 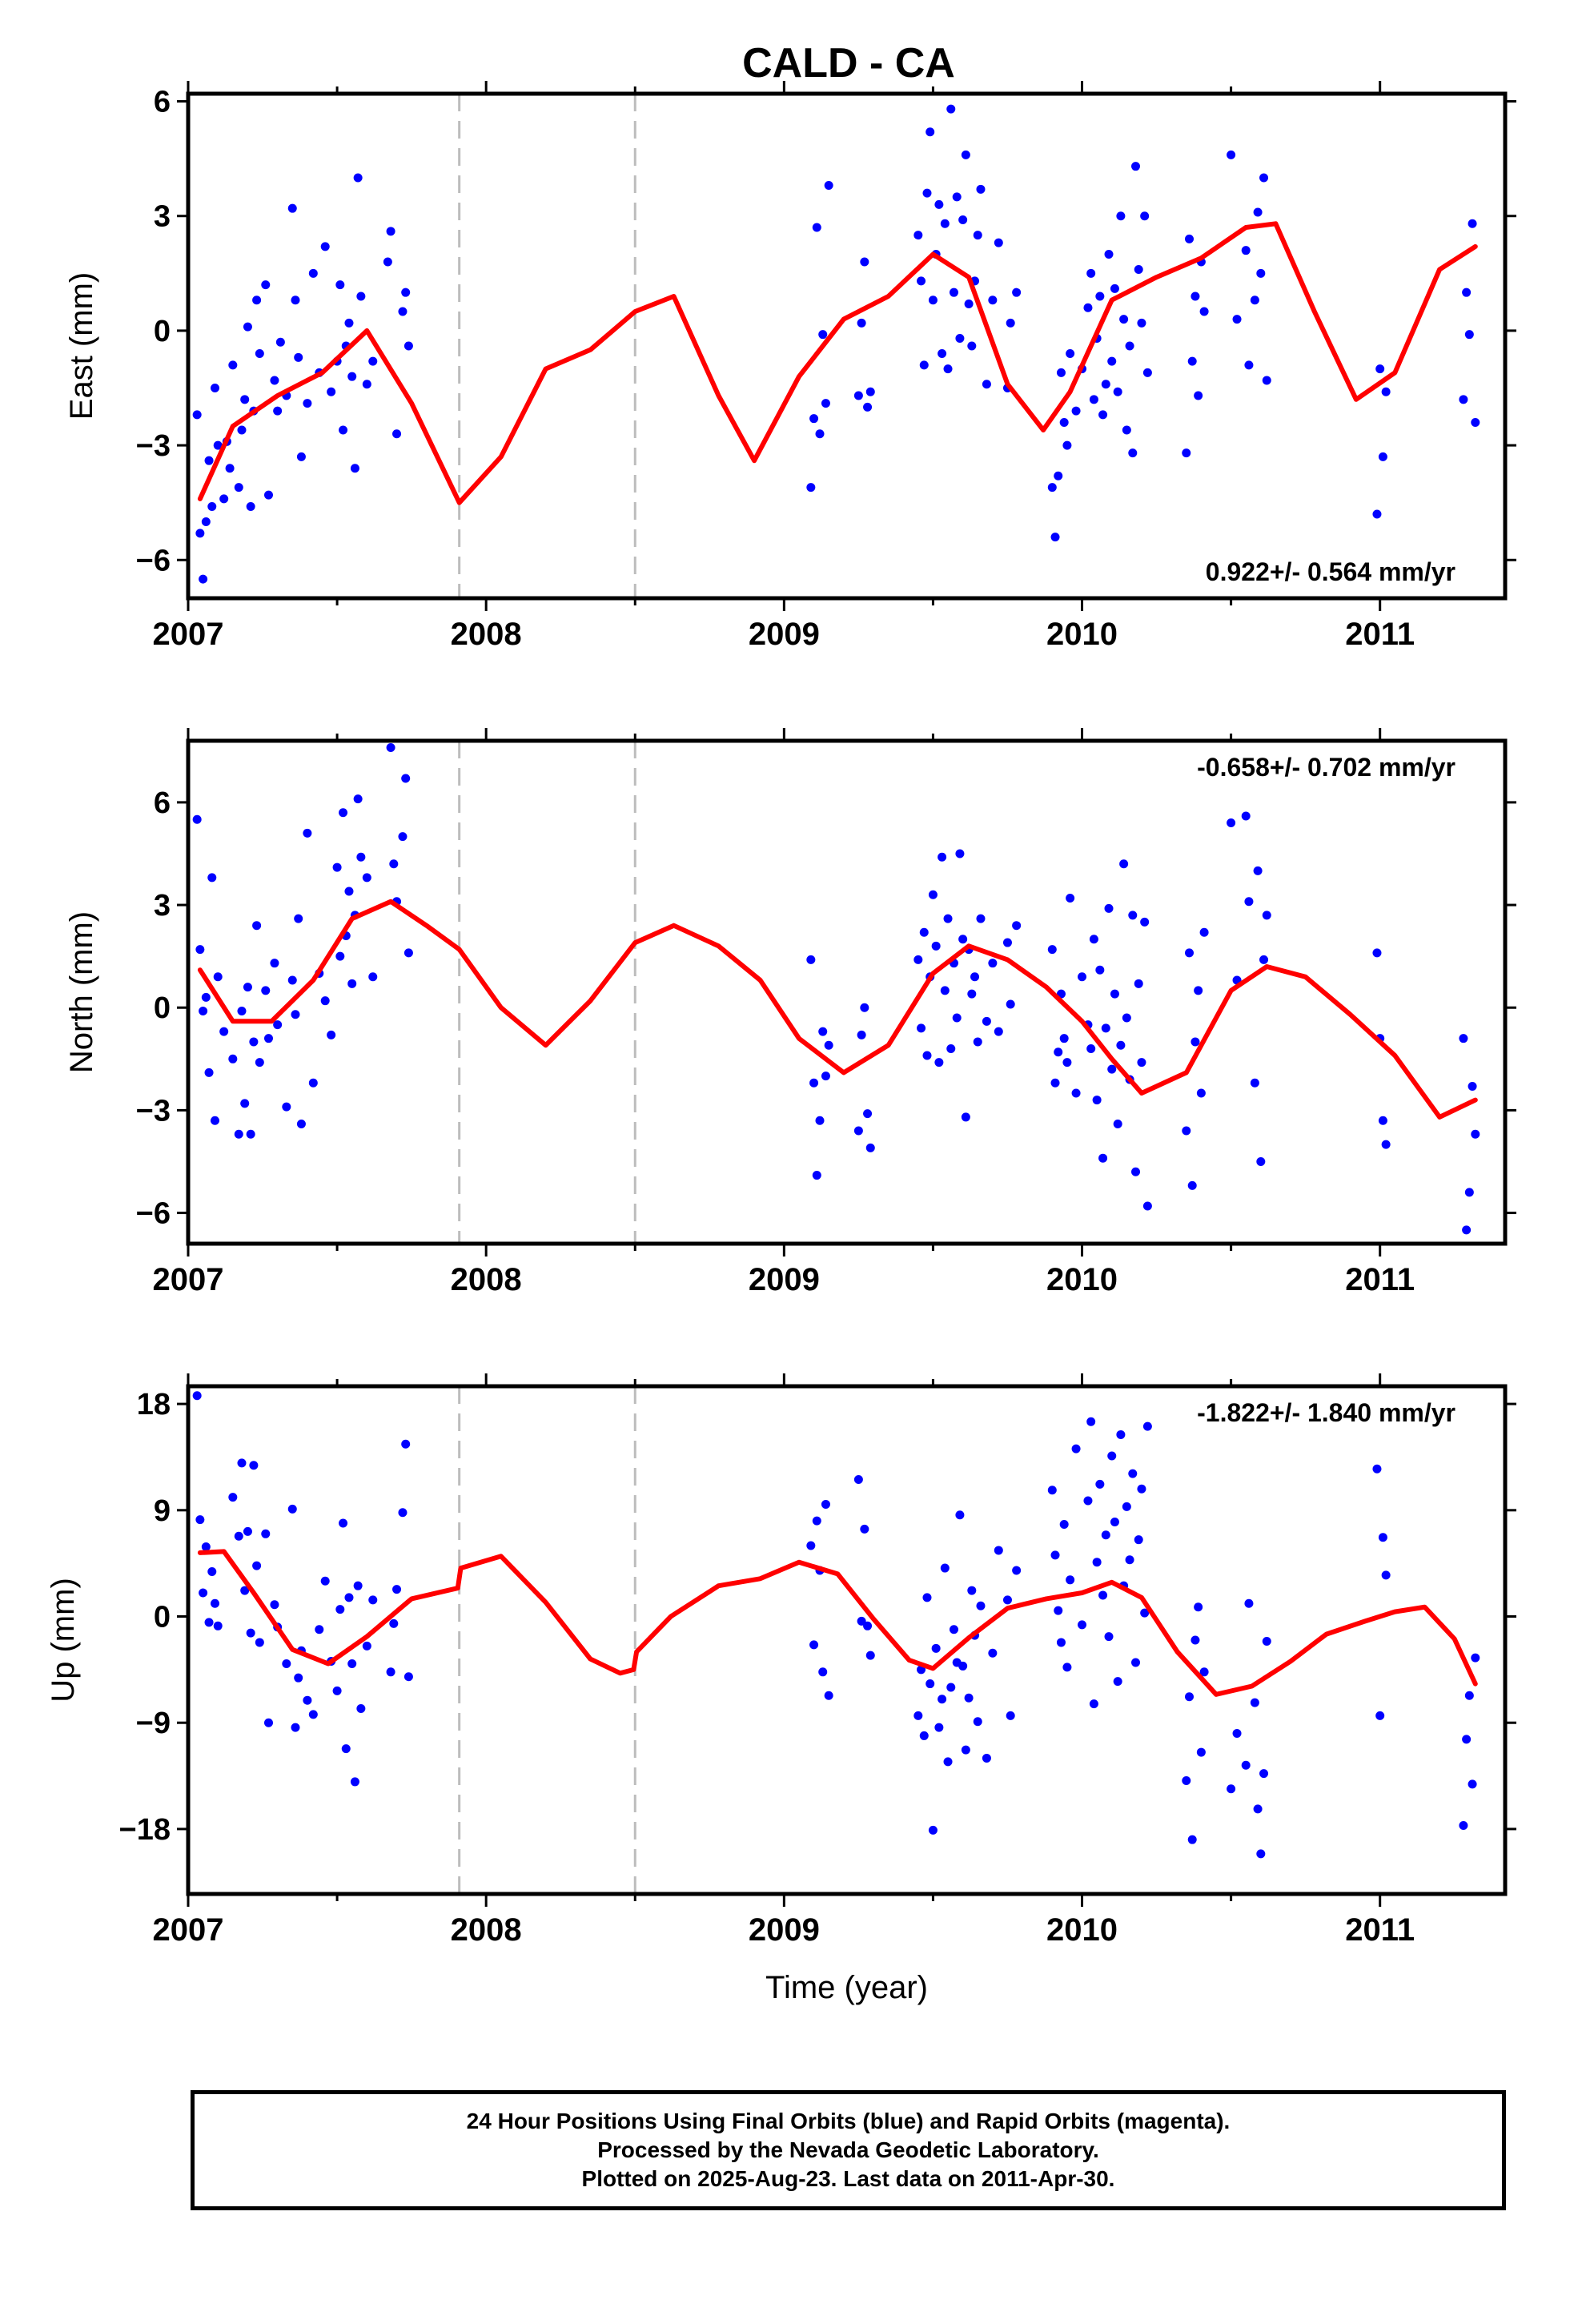 What do you see at coordinates (162, 331) in the screenshot?
I see `y-tick-label: 0` at bounding box center [162, 331].